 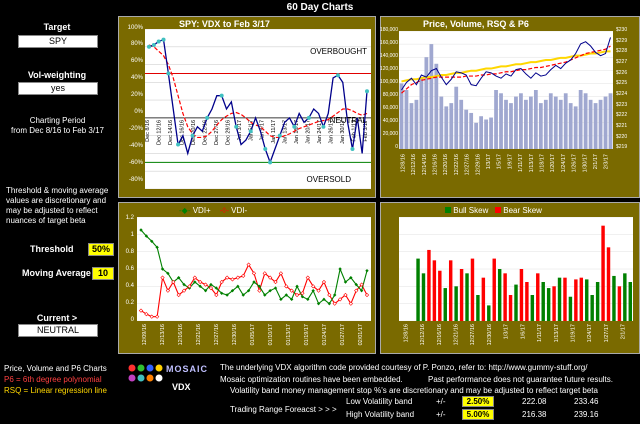 I want to click on price-ytick: 20,000, so click(x=390, y=134).